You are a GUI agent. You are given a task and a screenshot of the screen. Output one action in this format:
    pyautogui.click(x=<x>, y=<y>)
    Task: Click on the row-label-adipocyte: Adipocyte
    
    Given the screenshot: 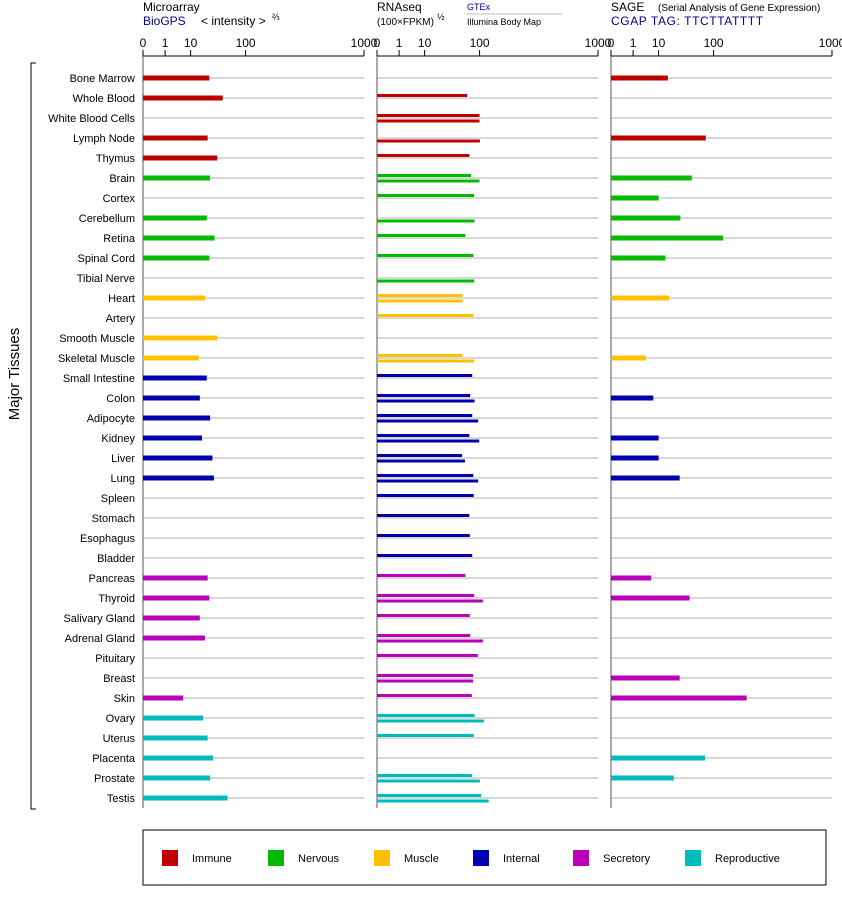 What is the action you would take?
    pyautogui.click(x=111, y=419)
    